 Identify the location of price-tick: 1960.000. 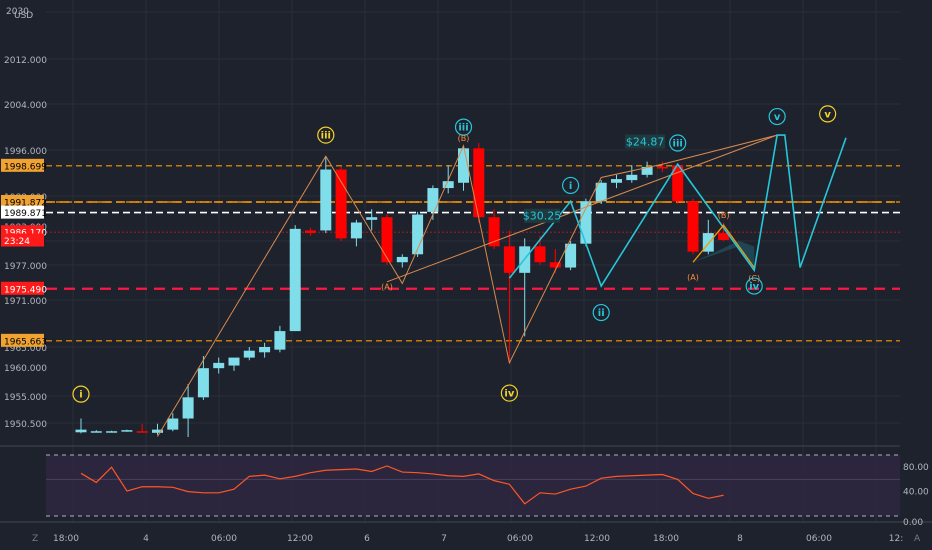
(25, 369).